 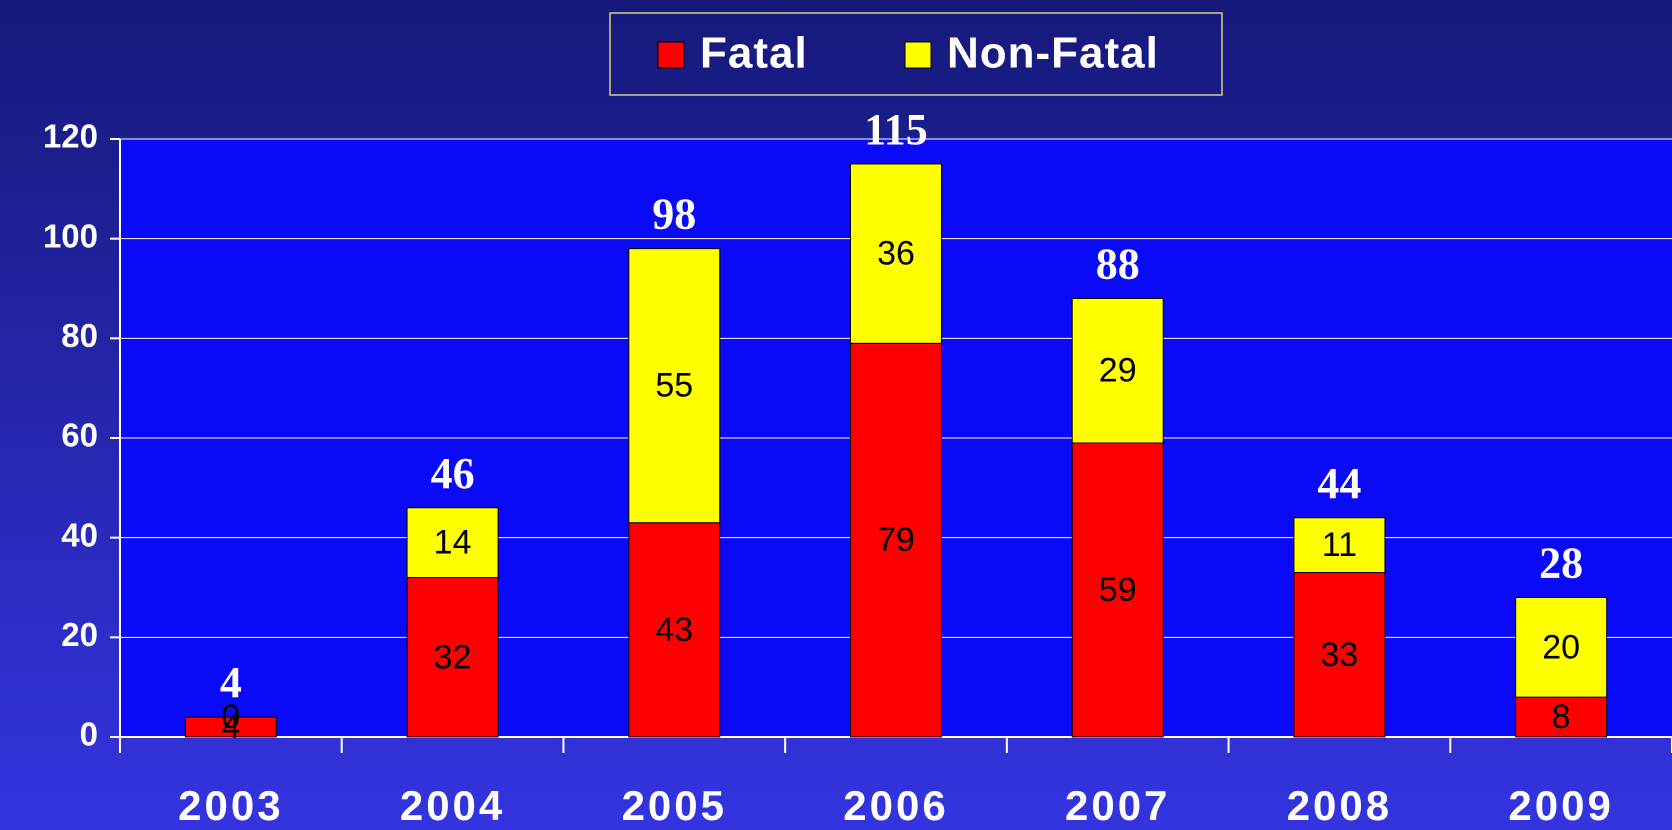 I want to click on segment-label: 0, so click(x=230, y=717).